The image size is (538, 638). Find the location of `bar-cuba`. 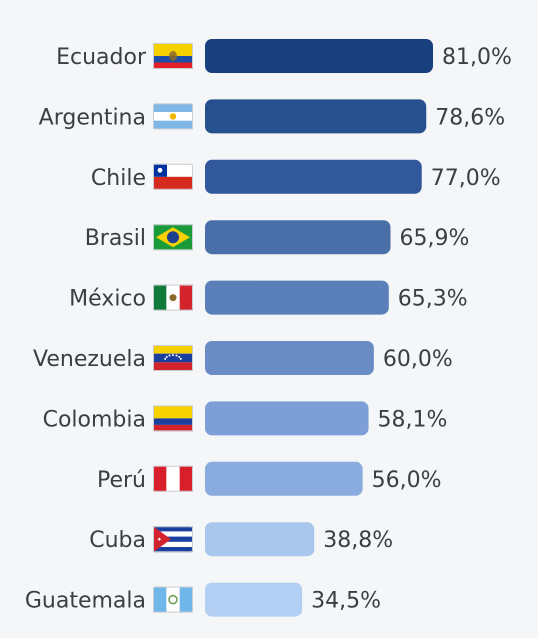

bar-cuba is located at coordinates (260, 539).